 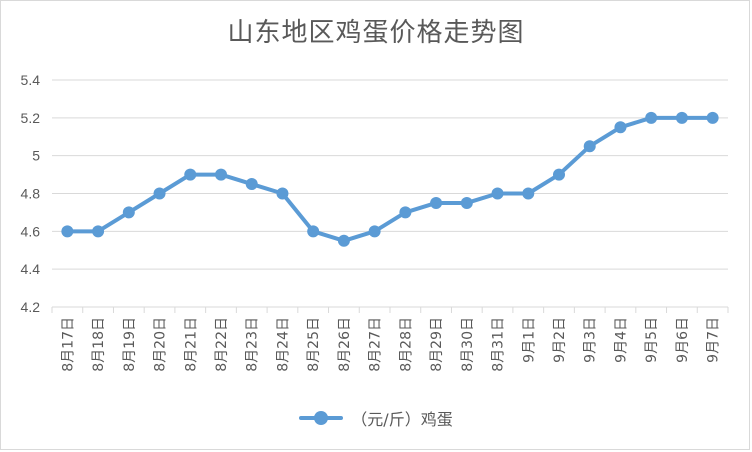 I want to click on y-tick-label: 4.4, so click(x=31, y=269).